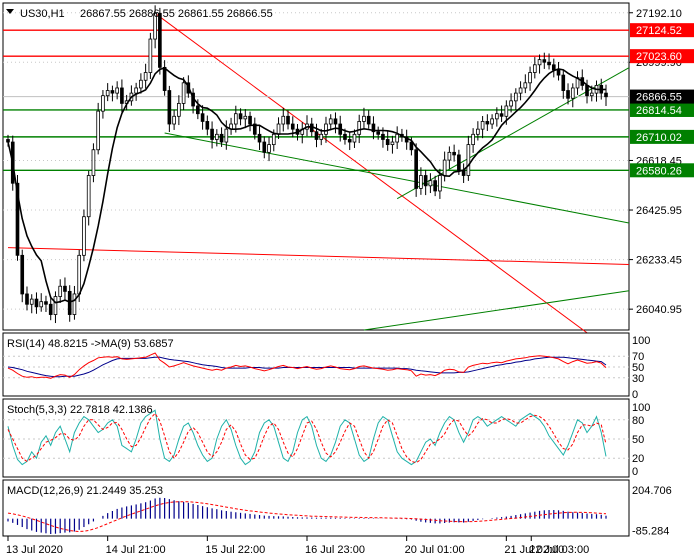  What do you see at coordinates (559, 550) in the screenshot?
I see `time-tick-label: 22 Jul 03:00` at bounding box center [559, 550].